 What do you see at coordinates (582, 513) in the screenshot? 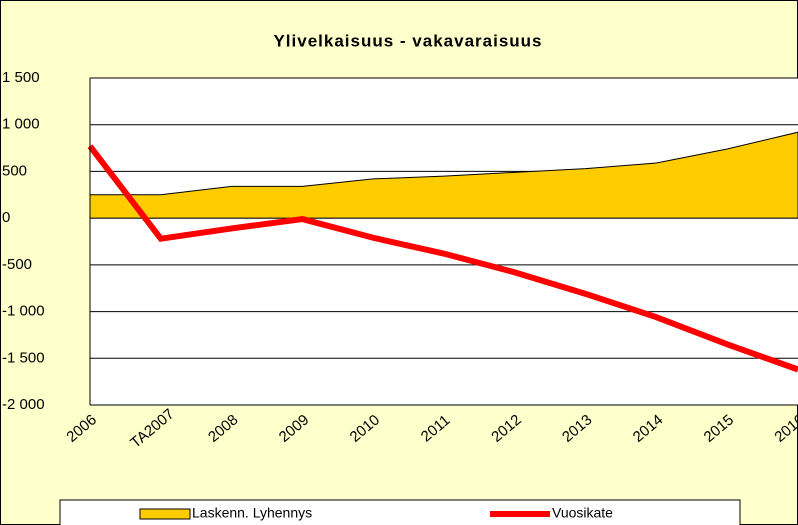
I see `legend-label: Vuosikate` at bounding box center [582, 513].